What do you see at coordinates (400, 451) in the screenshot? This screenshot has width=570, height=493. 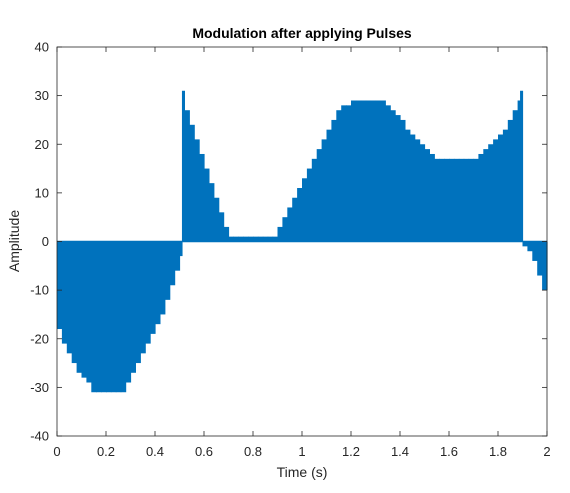 I see `x-tick-label: 1.4` at bounding box center [400, 451].